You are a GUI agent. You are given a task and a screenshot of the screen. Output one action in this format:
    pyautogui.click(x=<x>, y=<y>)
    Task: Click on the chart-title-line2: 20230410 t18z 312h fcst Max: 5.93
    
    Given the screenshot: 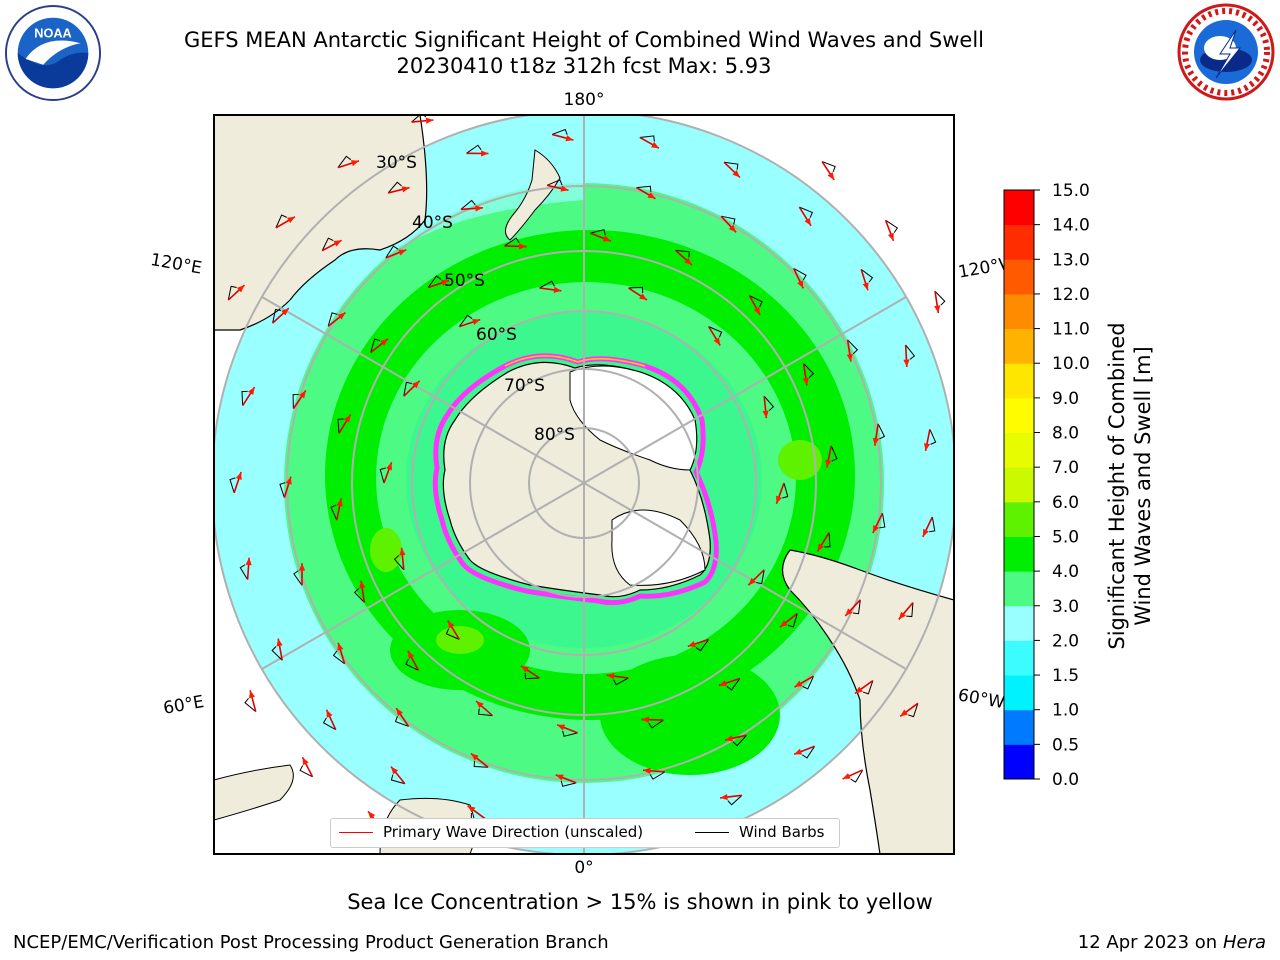 What is the action you would take?
    pyautogui.click(x=584, y=66)
    